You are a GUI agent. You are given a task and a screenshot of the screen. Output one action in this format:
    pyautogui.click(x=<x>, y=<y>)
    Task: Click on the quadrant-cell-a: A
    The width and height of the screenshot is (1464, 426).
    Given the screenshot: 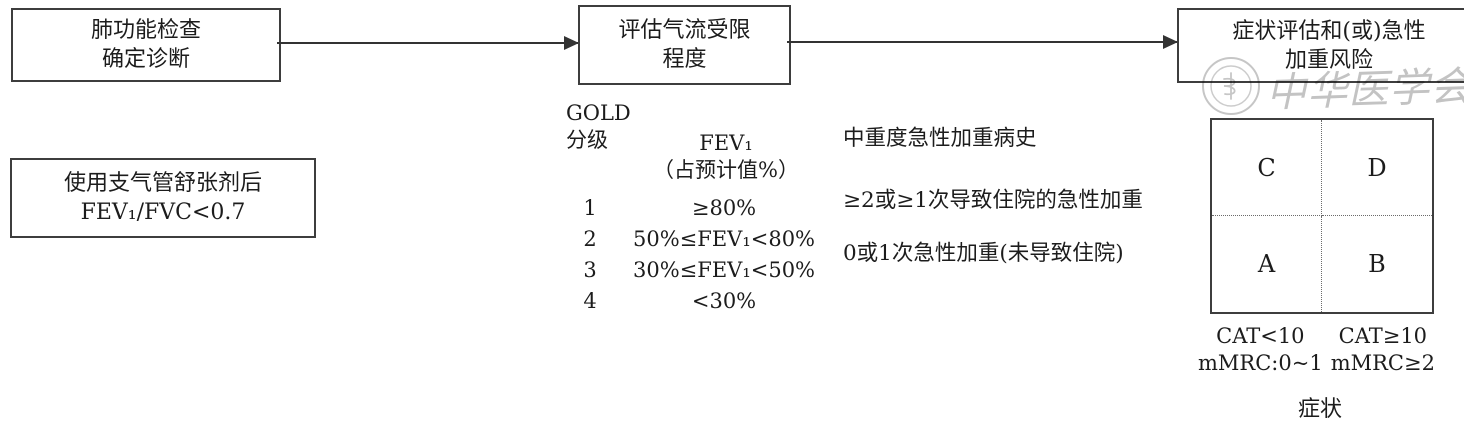 What is the action you would take?
    pyautogui.click(x=1267, y=264)
    